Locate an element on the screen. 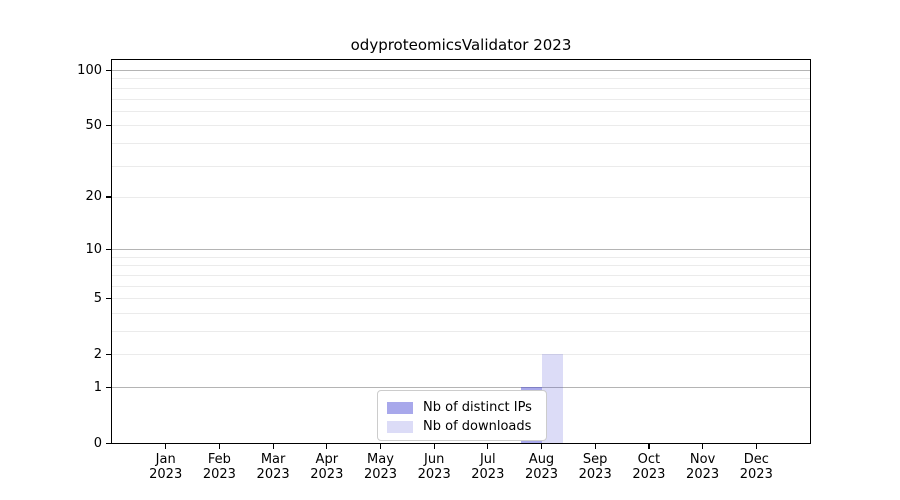 The image size is (900, 500). x-tick-mar is located at coordinates (273, 446).